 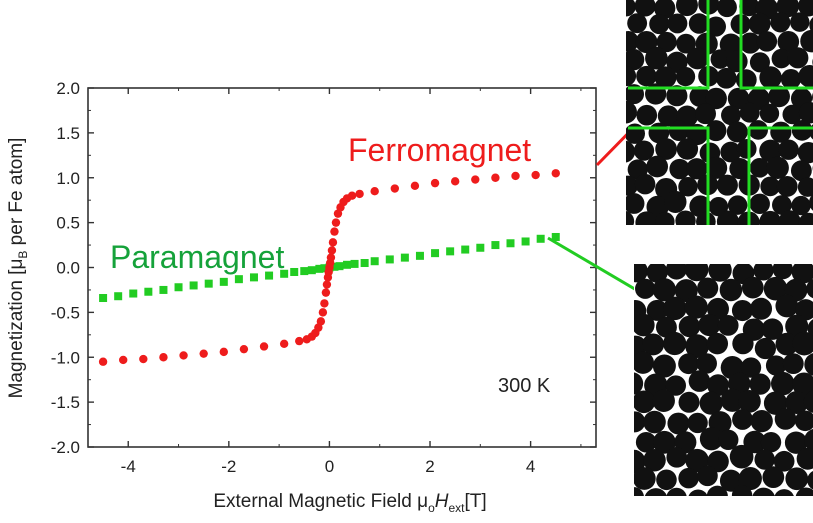 What do you see at coordinates (599, 268) in the screenshot?
I see `paramagnet-leader-line` at bounding box center [599, 268].